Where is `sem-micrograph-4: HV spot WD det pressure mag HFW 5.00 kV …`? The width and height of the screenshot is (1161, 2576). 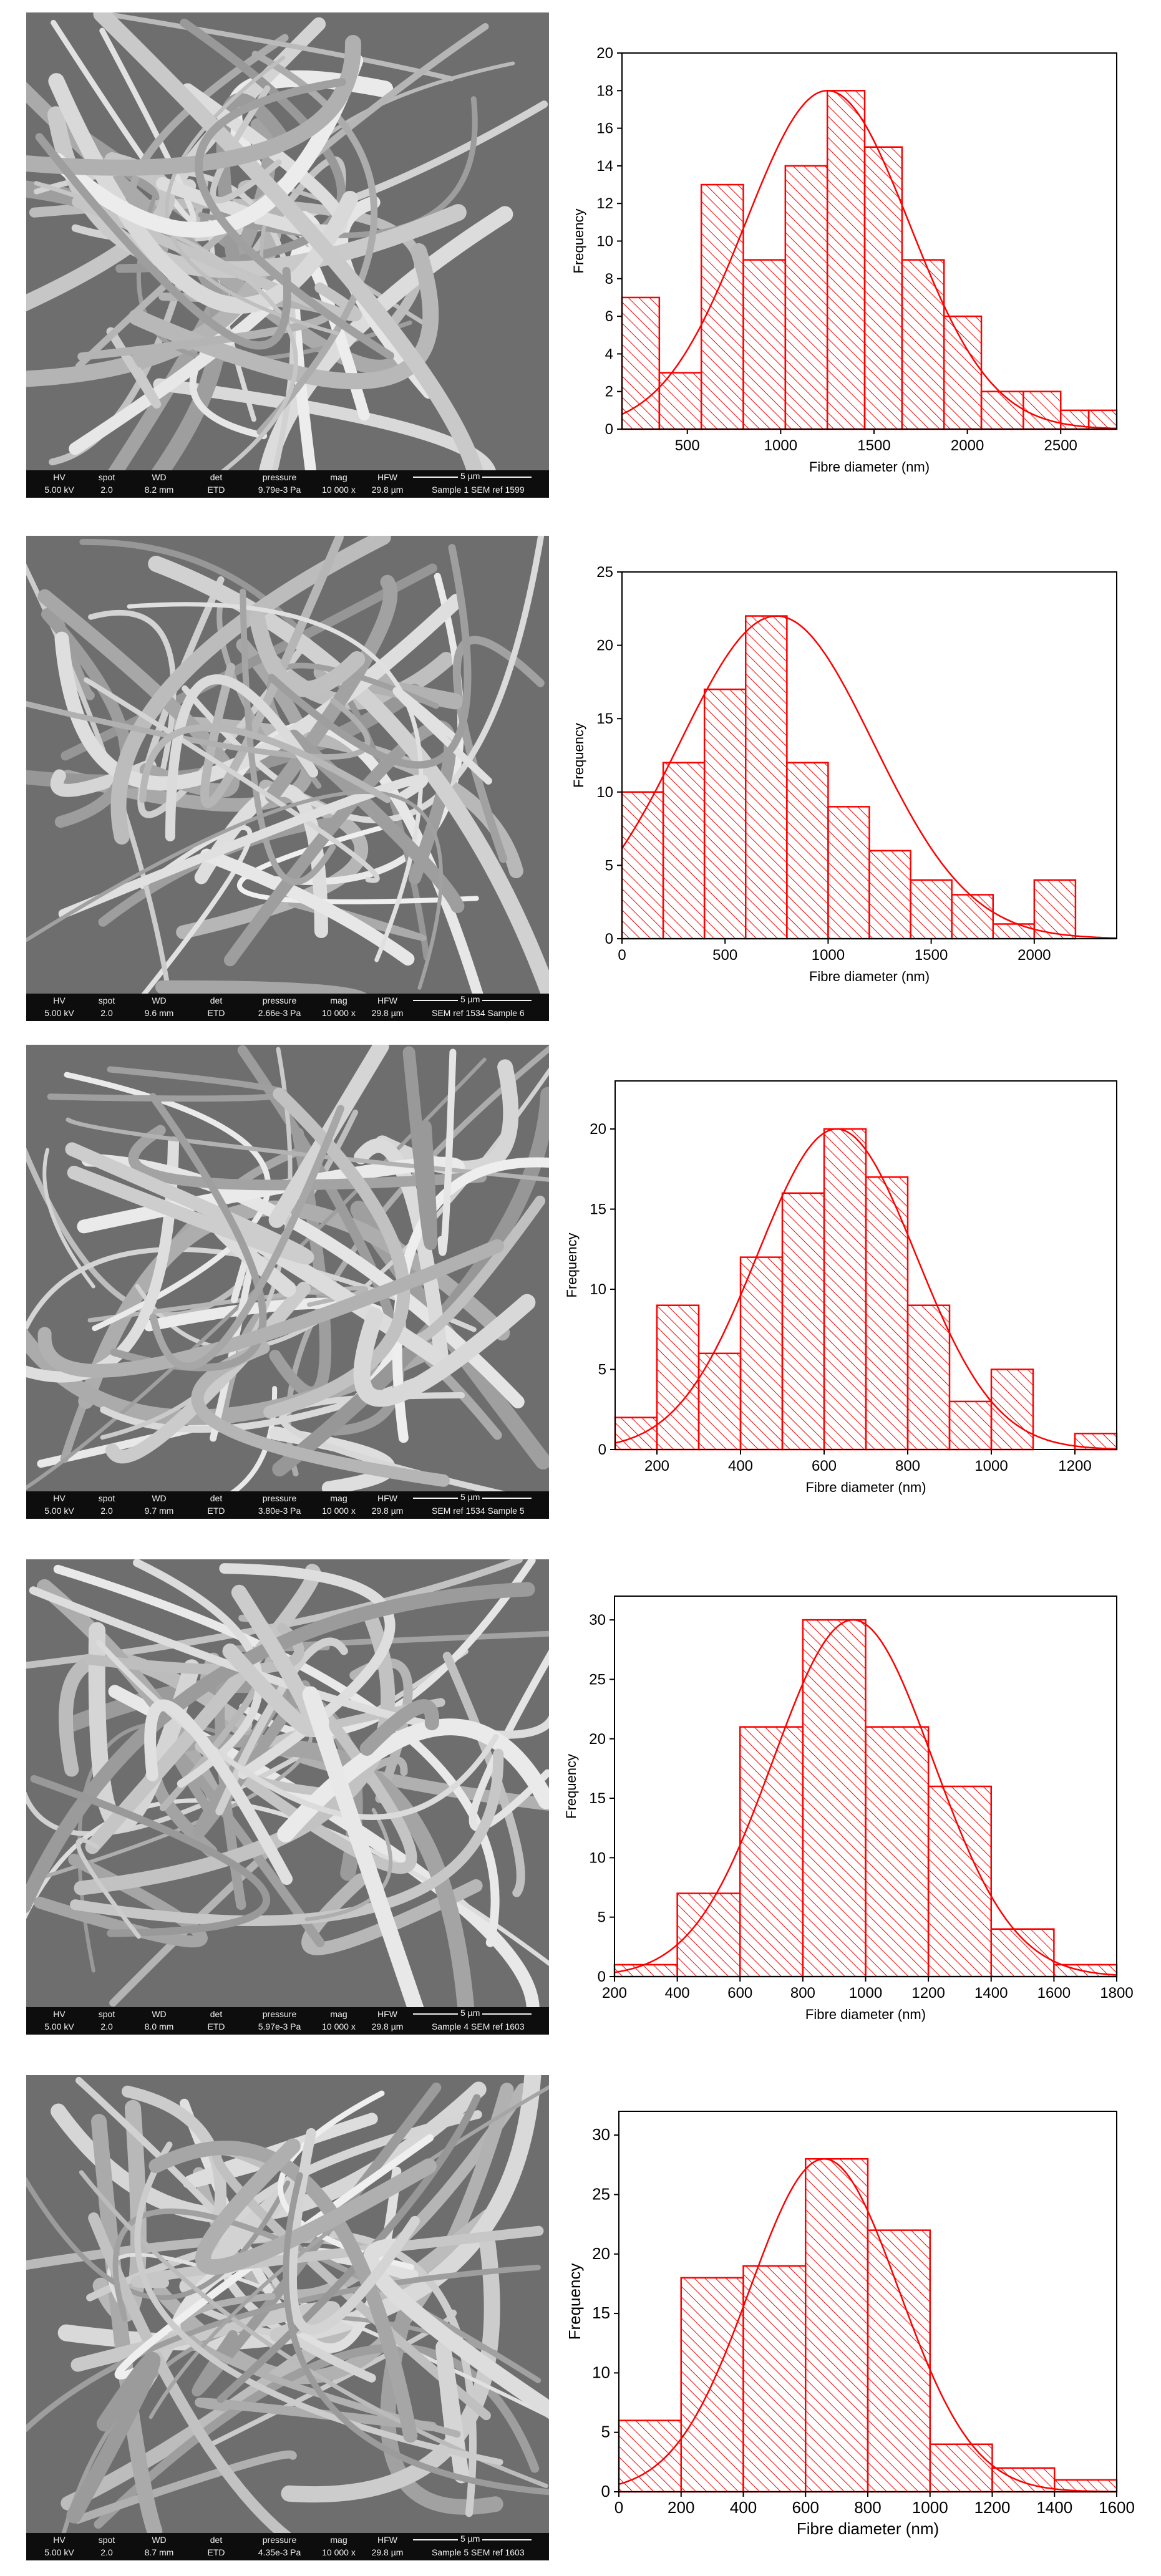 sem-micrograph-4: HV spot WD det pressure mag HFW 5.00 kV … is located at coordinates (287, 1797).